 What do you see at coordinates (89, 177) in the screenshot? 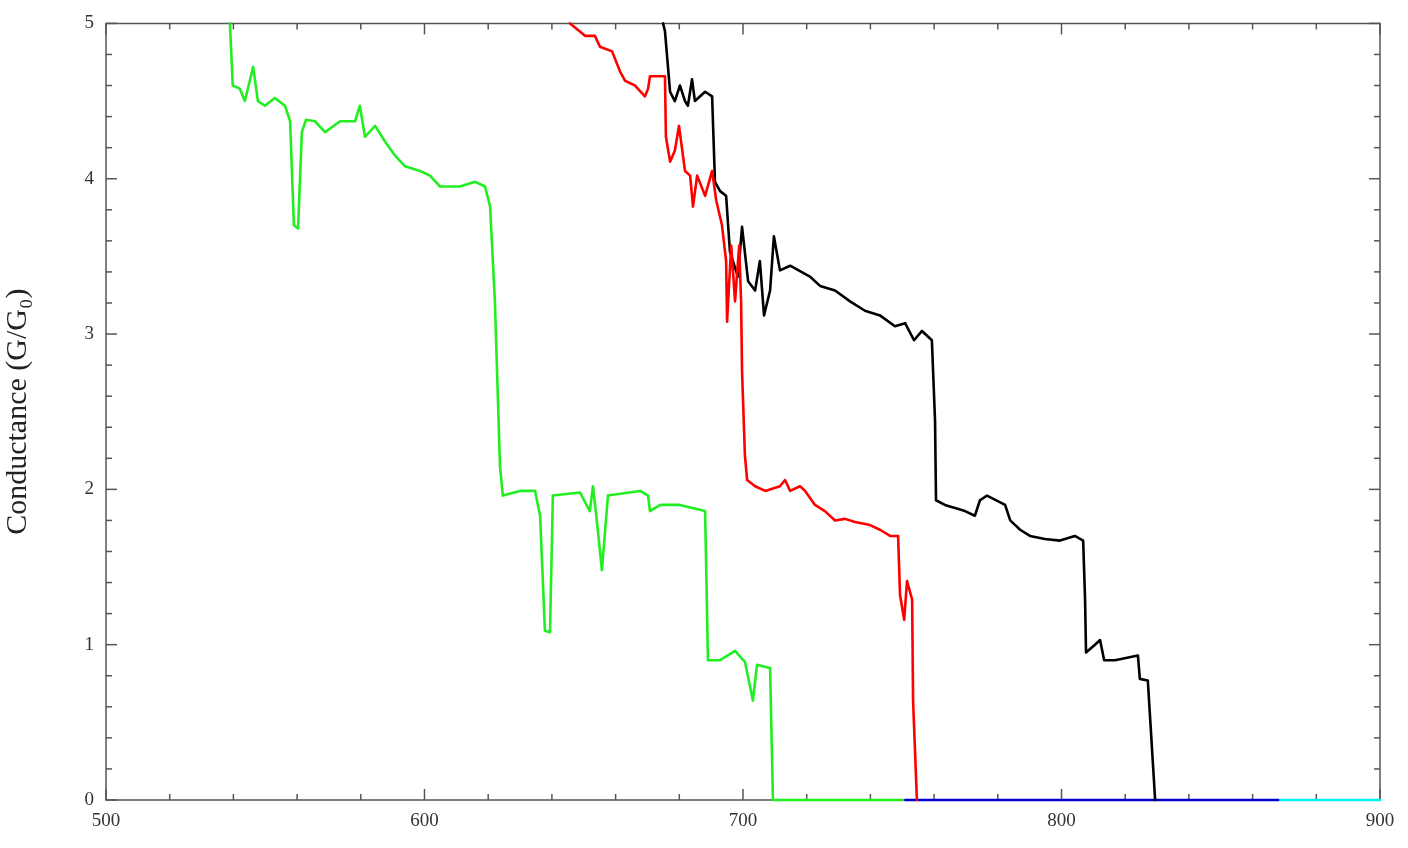
I see `y-tick-label: 4` at bounding box center [89, 177].